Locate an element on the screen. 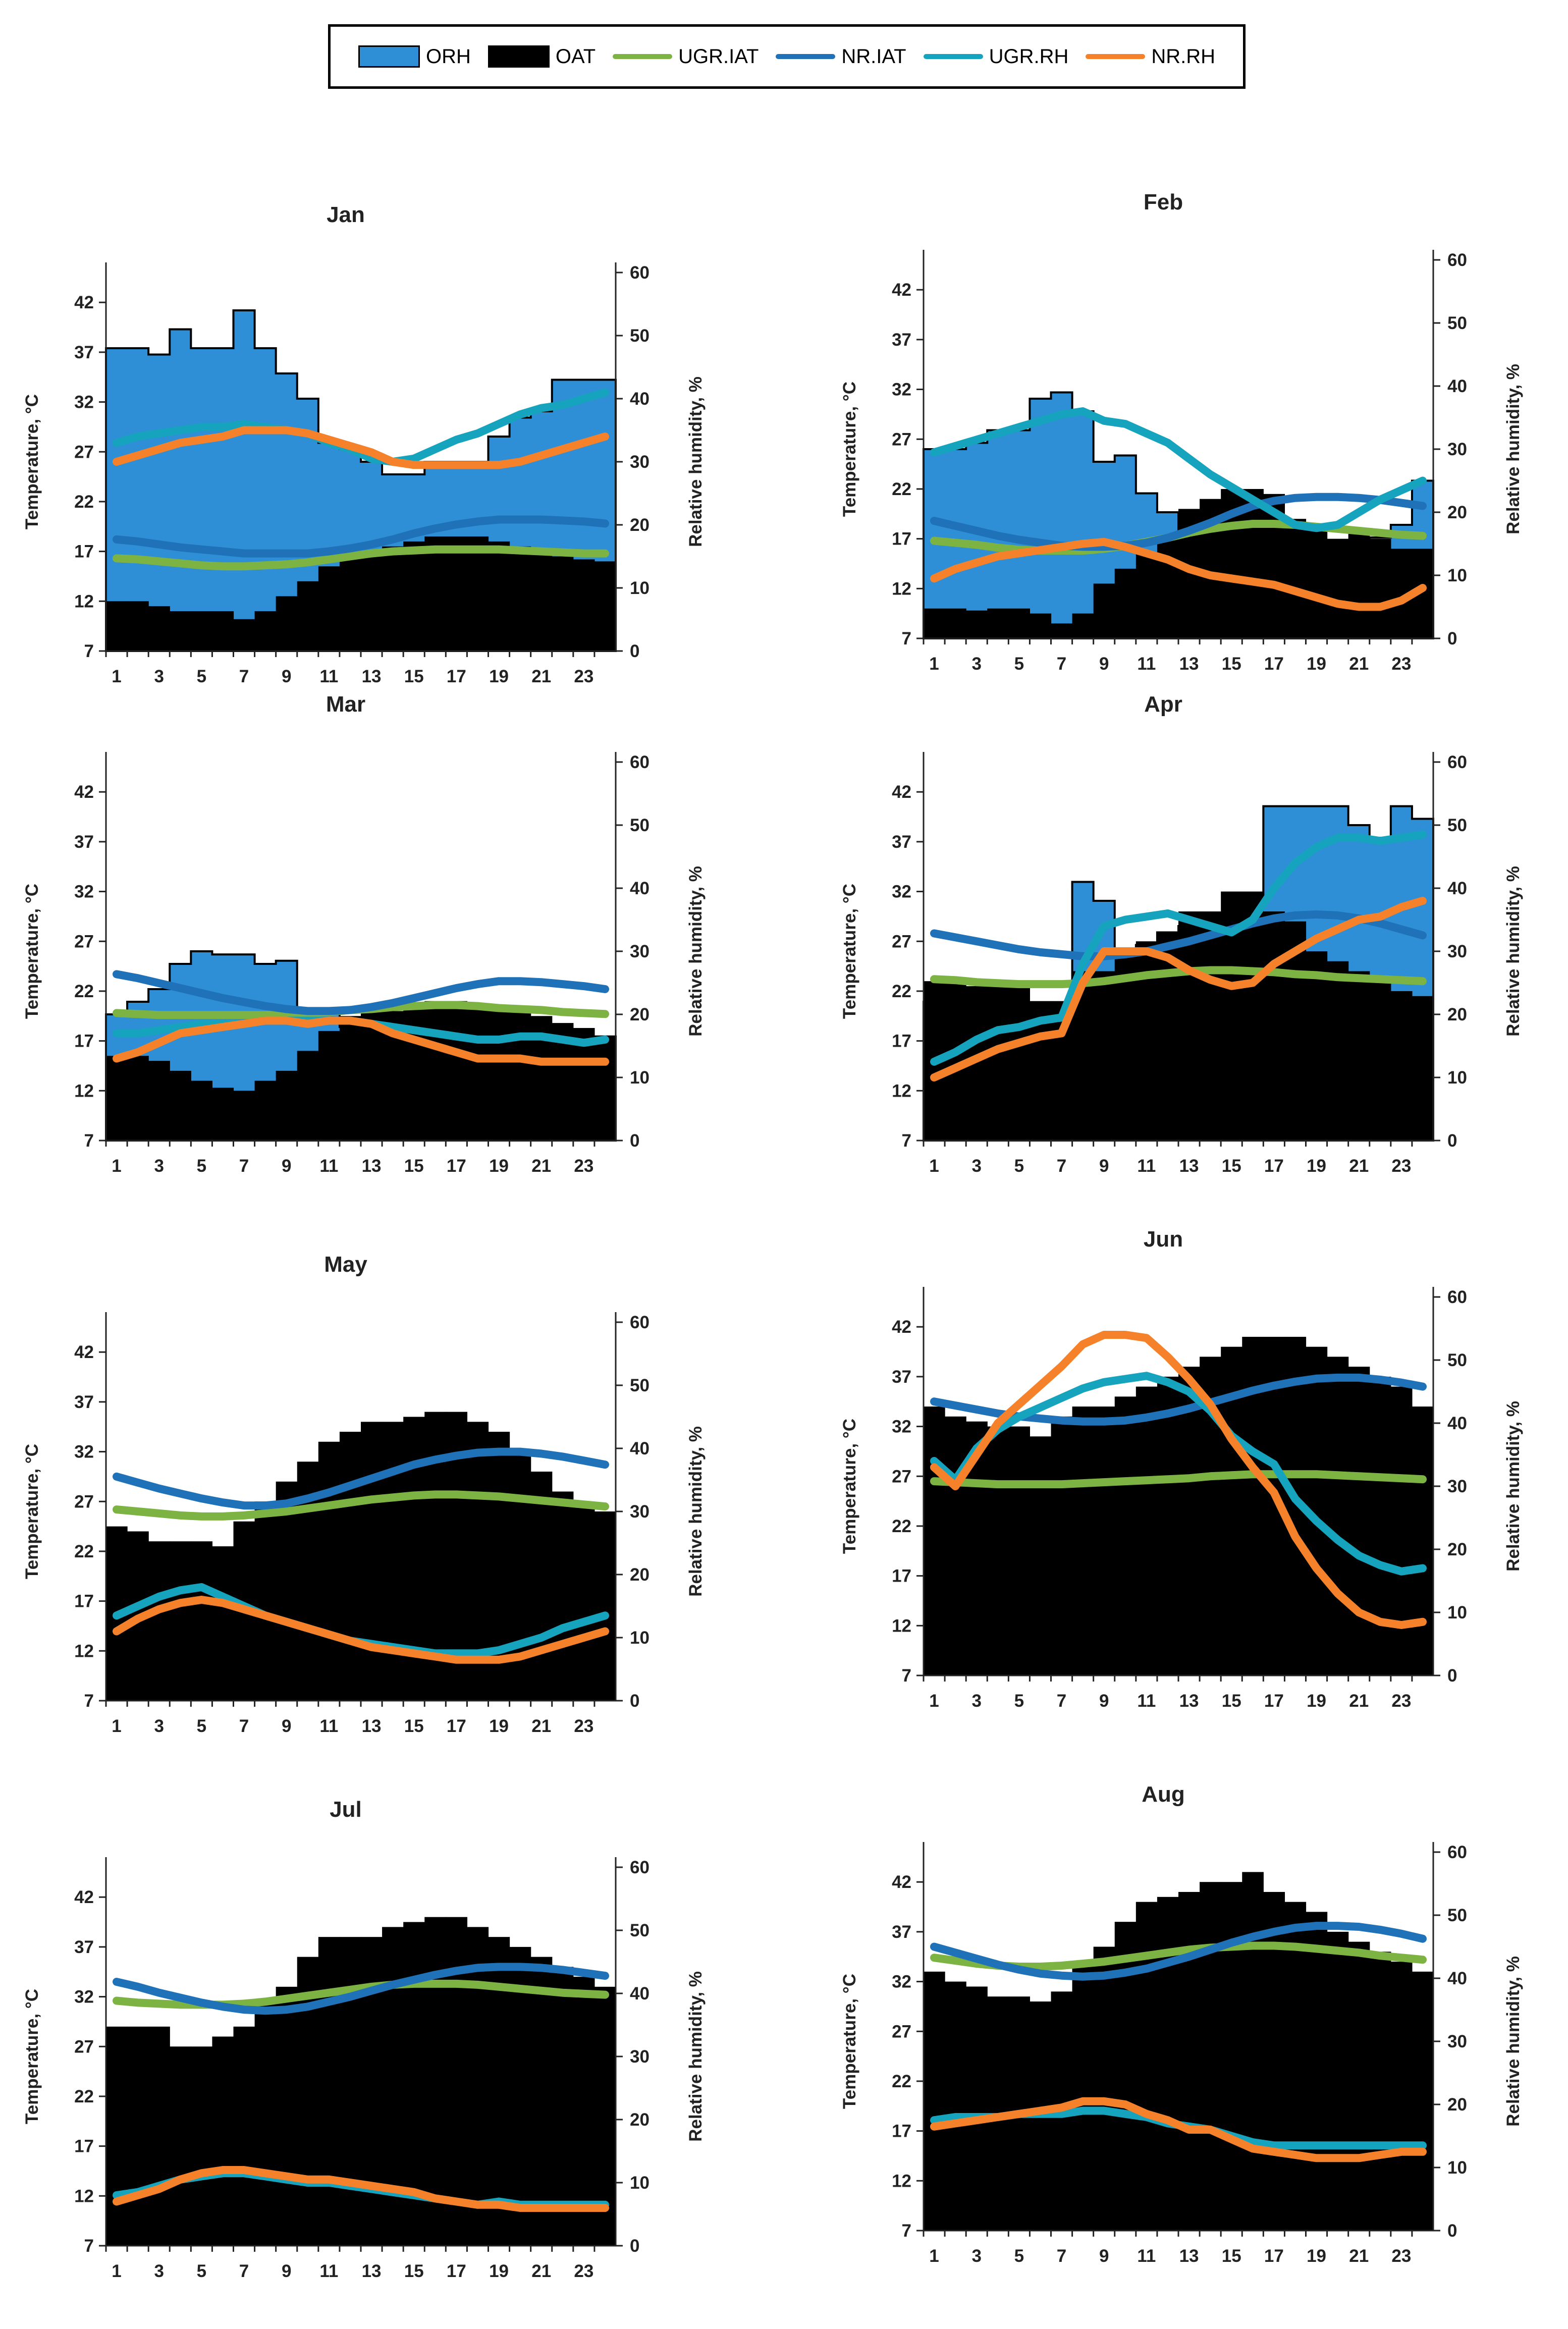  right-tick-label: 10 is located at coordinates (1457, 1078).